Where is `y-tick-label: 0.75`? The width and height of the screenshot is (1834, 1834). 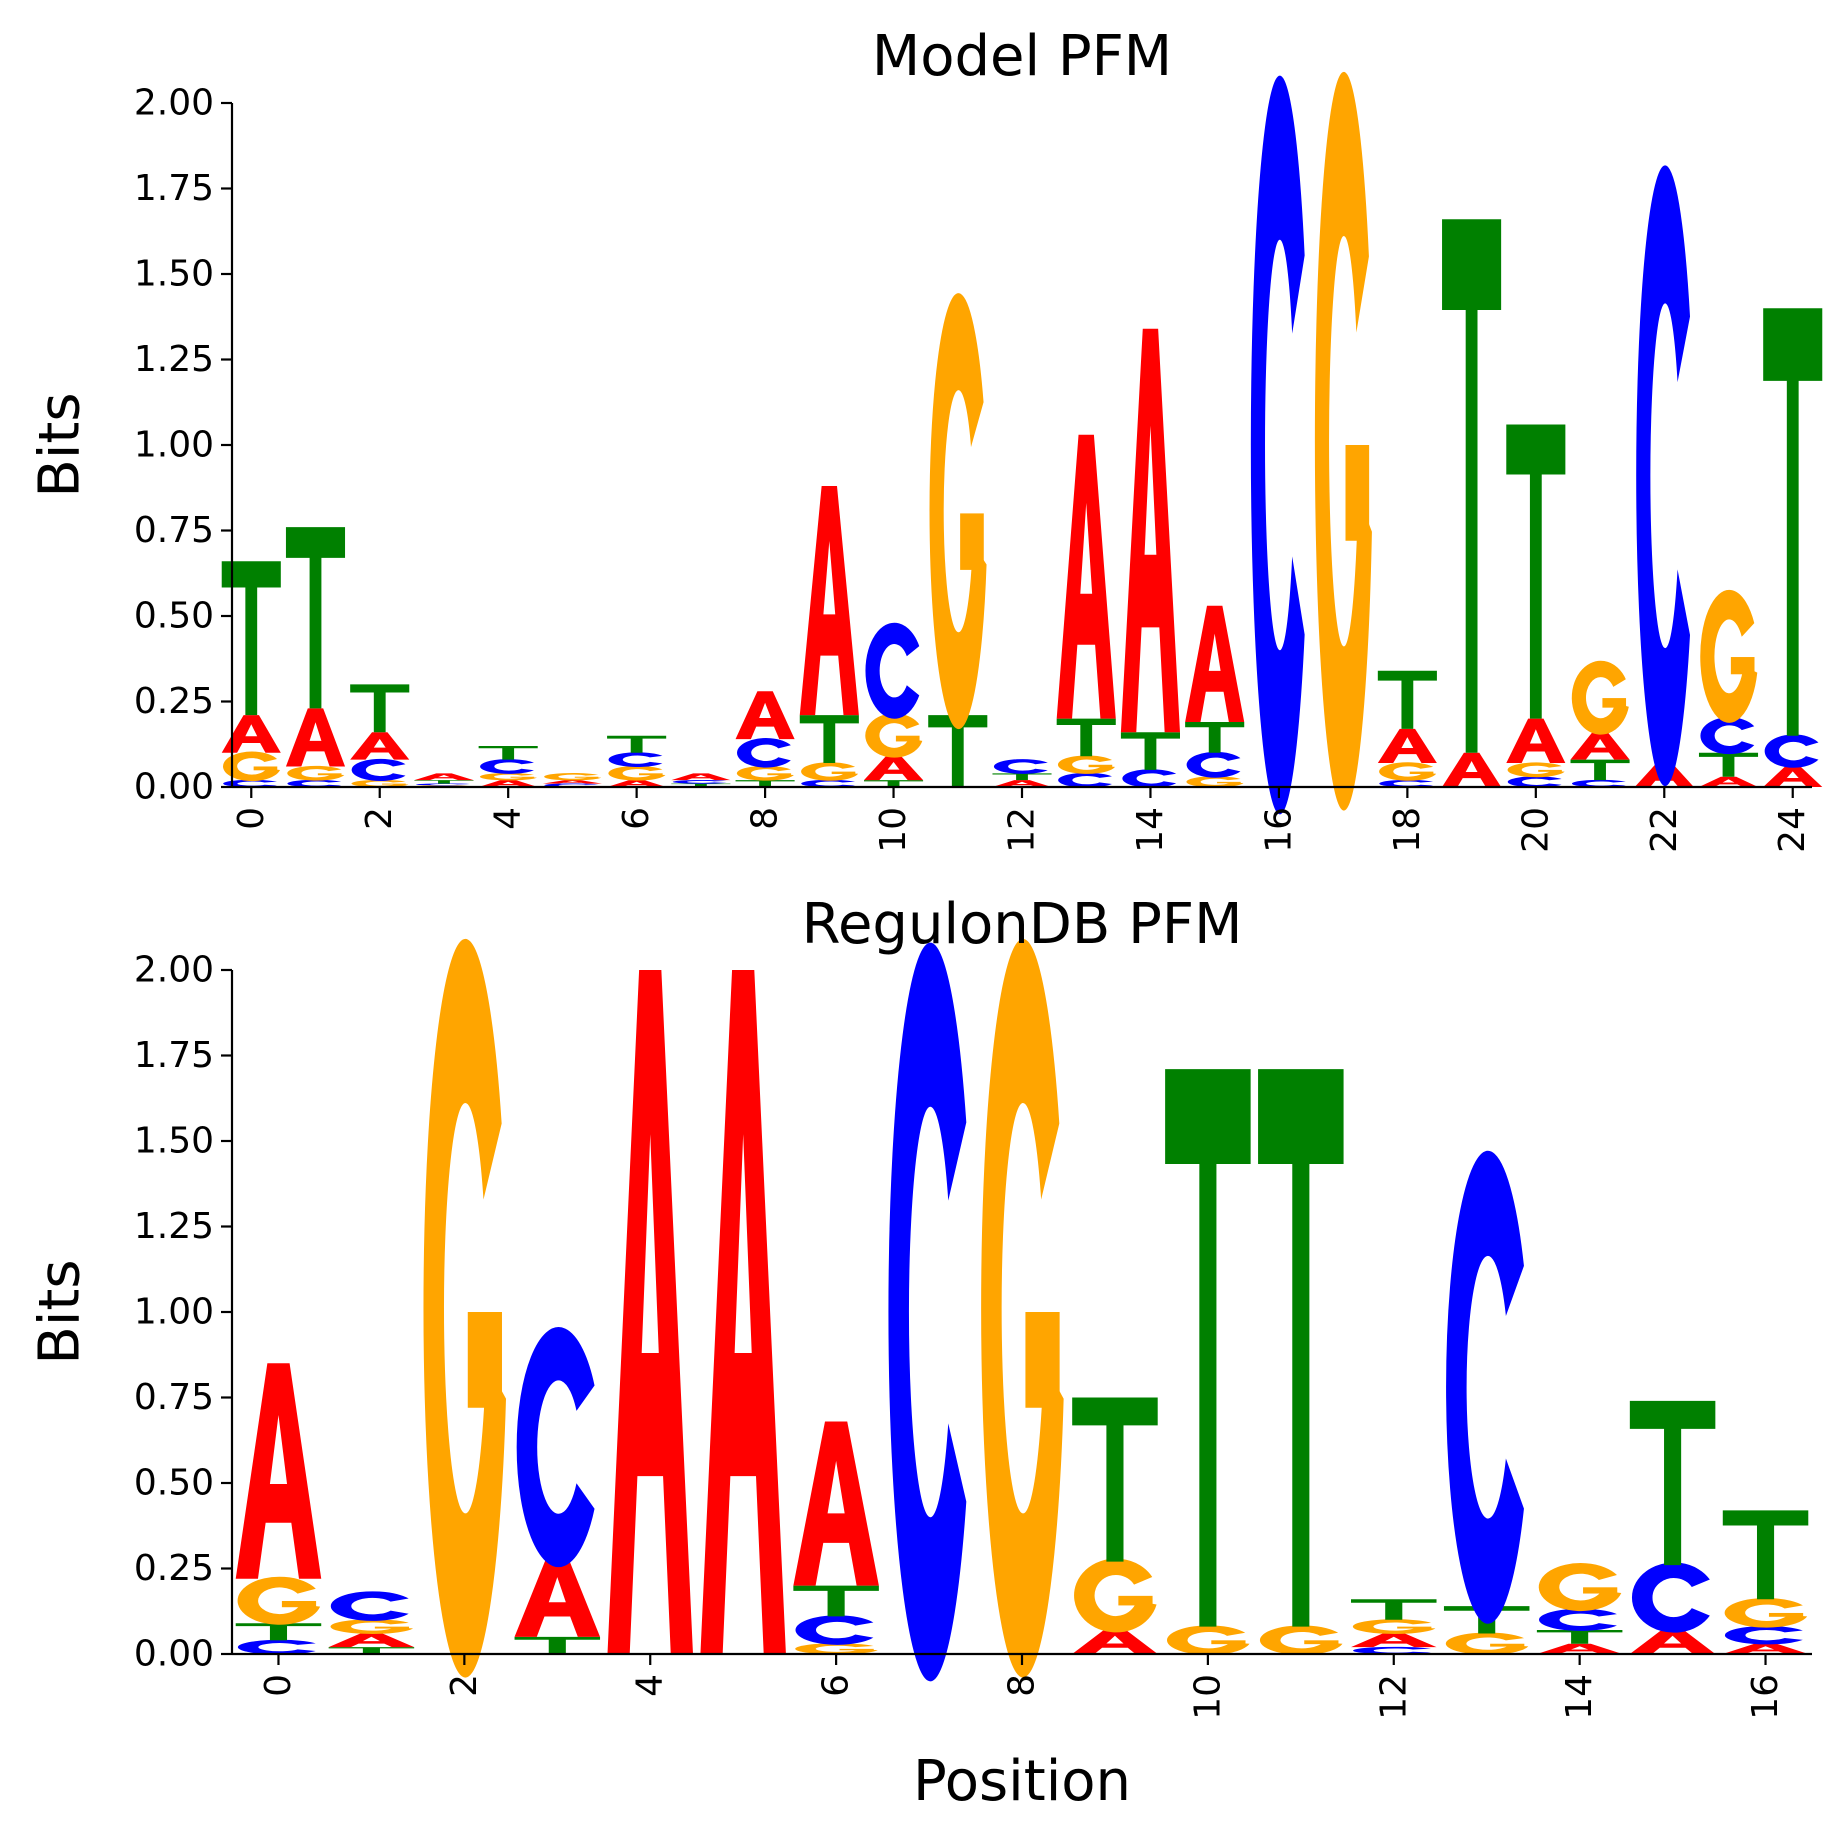
y-tick-label: 0.75 is located at coordinates (174, 530).